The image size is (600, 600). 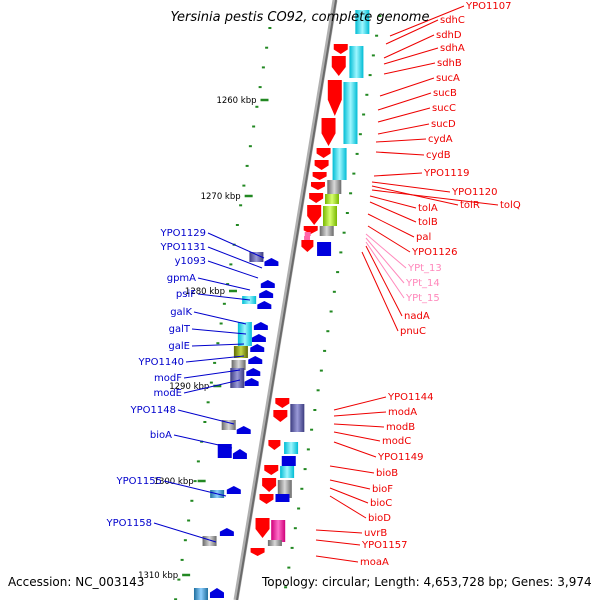 What do you see at coordinates (446, 173) in the screenshot?
I see `gene-label-ypo1119: YPO1119` at bounding box center [446, 173].